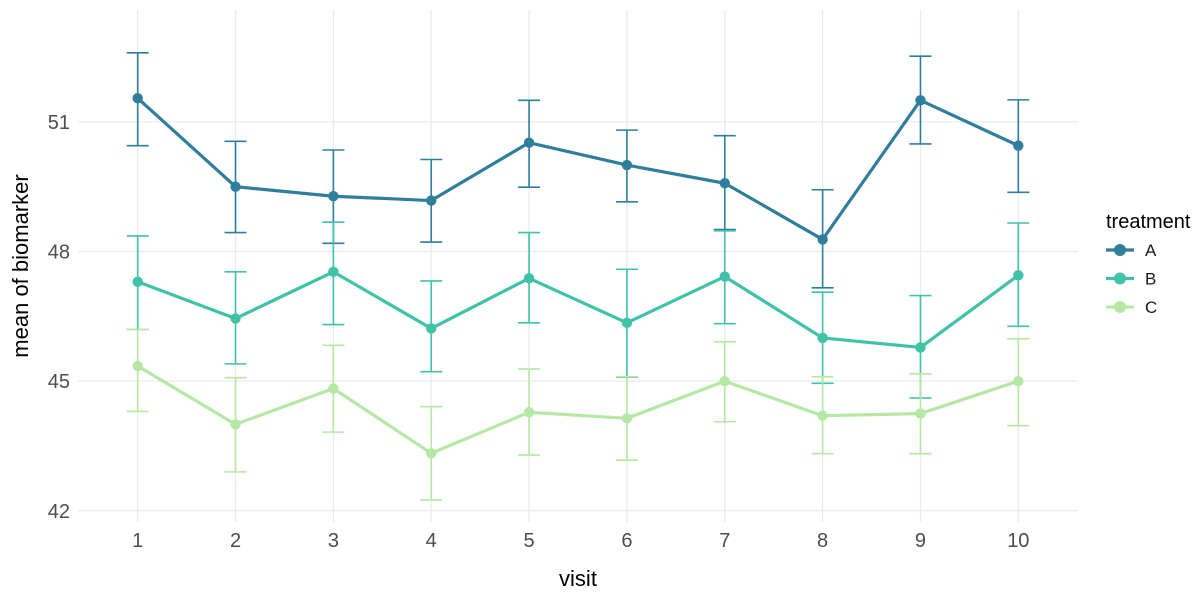  I want to click on axis-tick-label-x: 3, so click(333, 541).